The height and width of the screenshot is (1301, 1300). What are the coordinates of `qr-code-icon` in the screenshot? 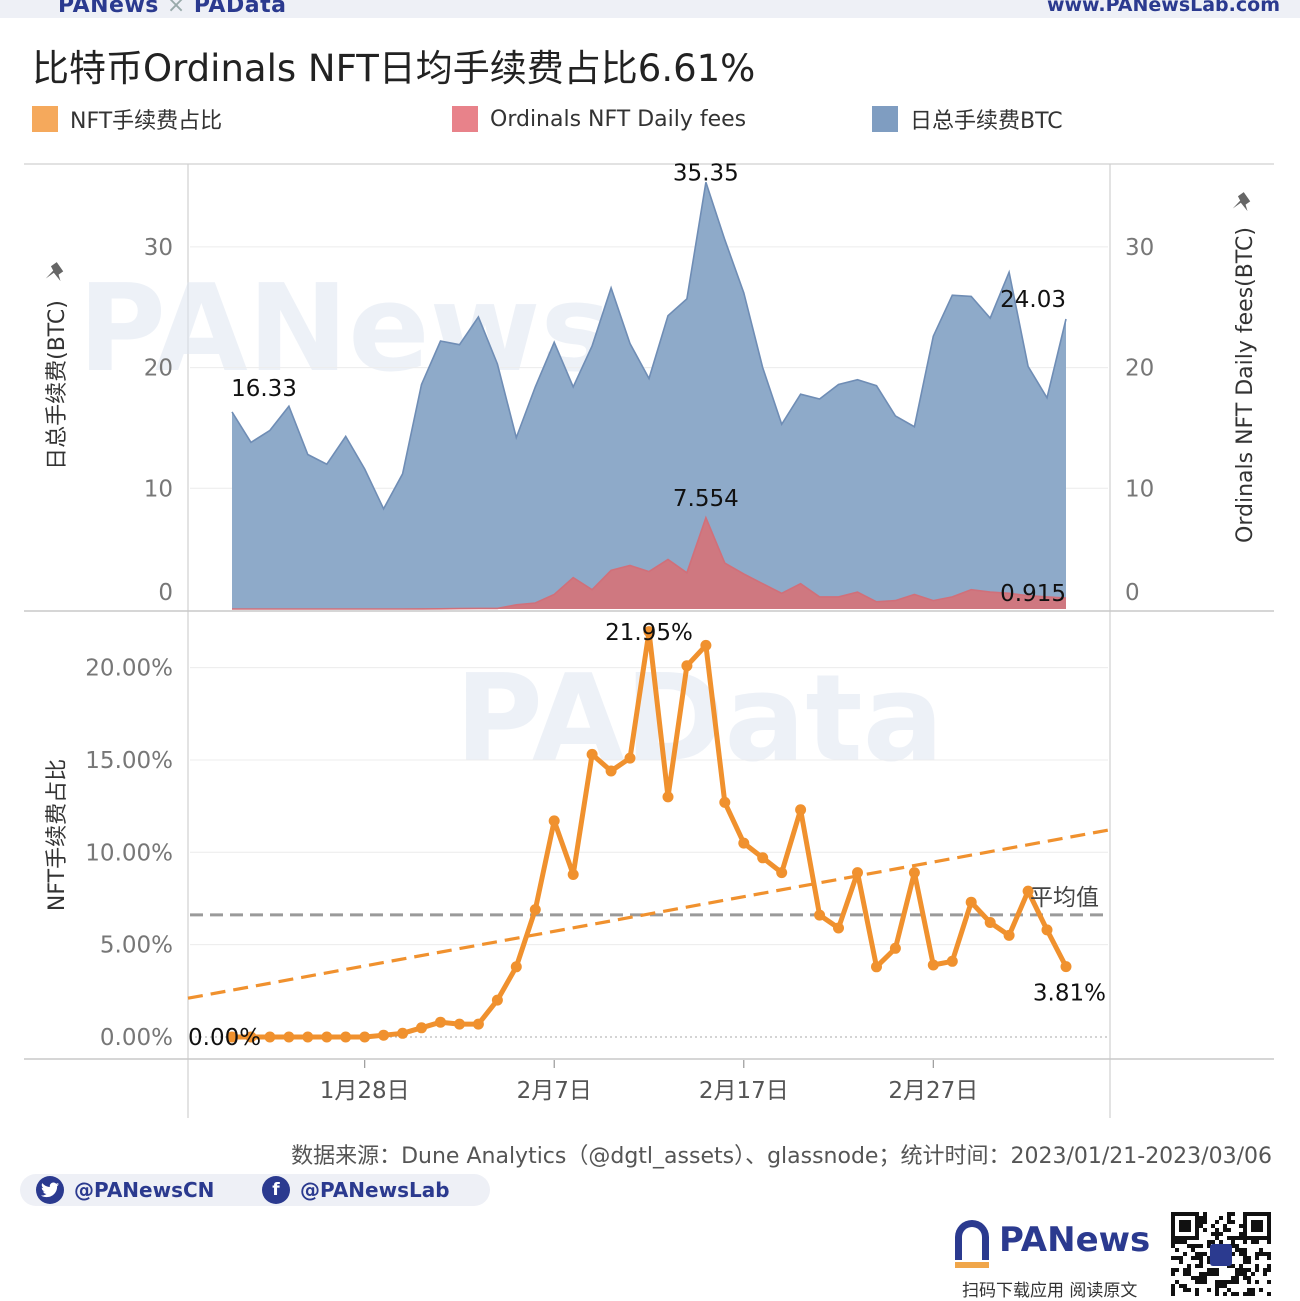 It's located at (1221, 1254).